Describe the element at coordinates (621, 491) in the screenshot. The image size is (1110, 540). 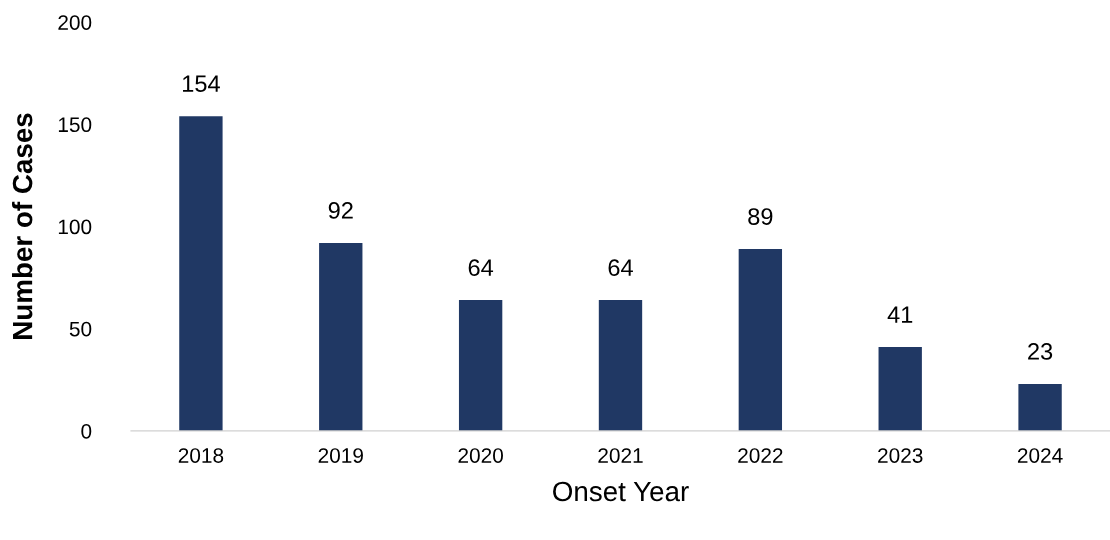
I see `x-axis-title: Onset Year` at that location.